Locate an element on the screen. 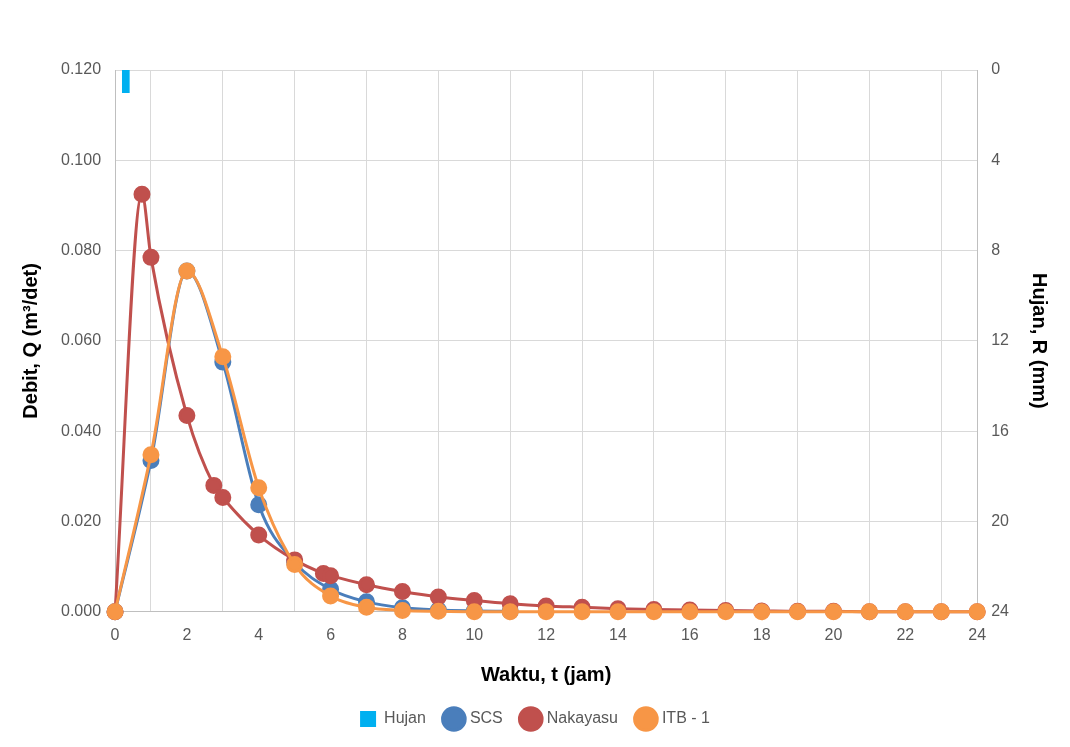 The width and height of the screenshot is (1070, 747). y2-tick-label: 24 is located at coordinates (1000, 611).